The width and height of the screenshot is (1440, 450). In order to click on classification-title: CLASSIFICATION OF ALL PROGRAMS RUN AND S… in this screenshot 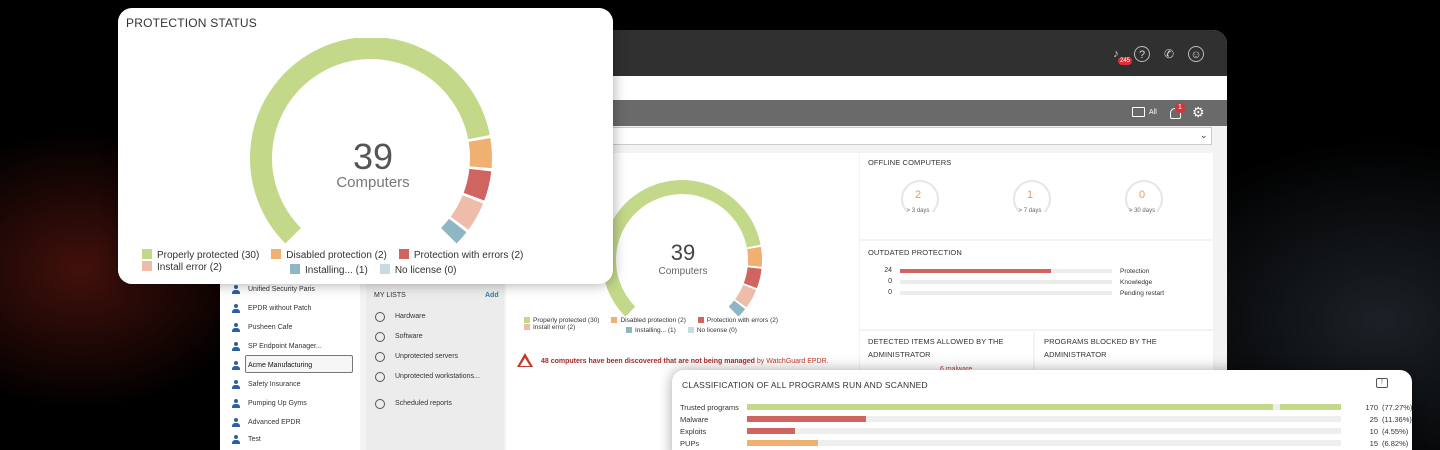, I will do `click(805, 385)`.